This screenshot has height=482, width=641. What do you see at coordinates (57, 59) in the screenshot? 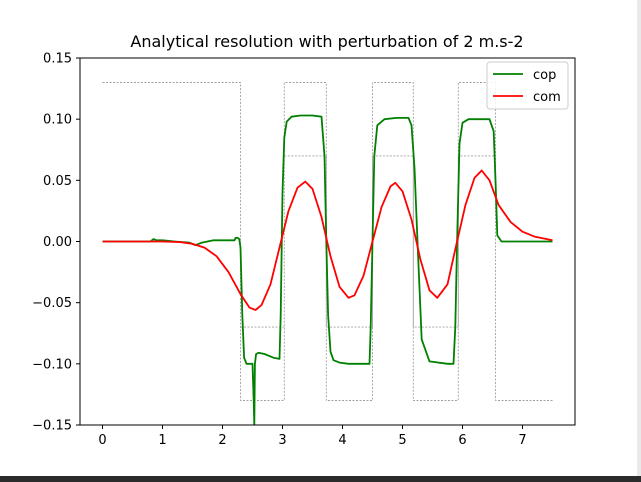
I see `y-tick-label: 0.15` at bounding box center [57, 59].